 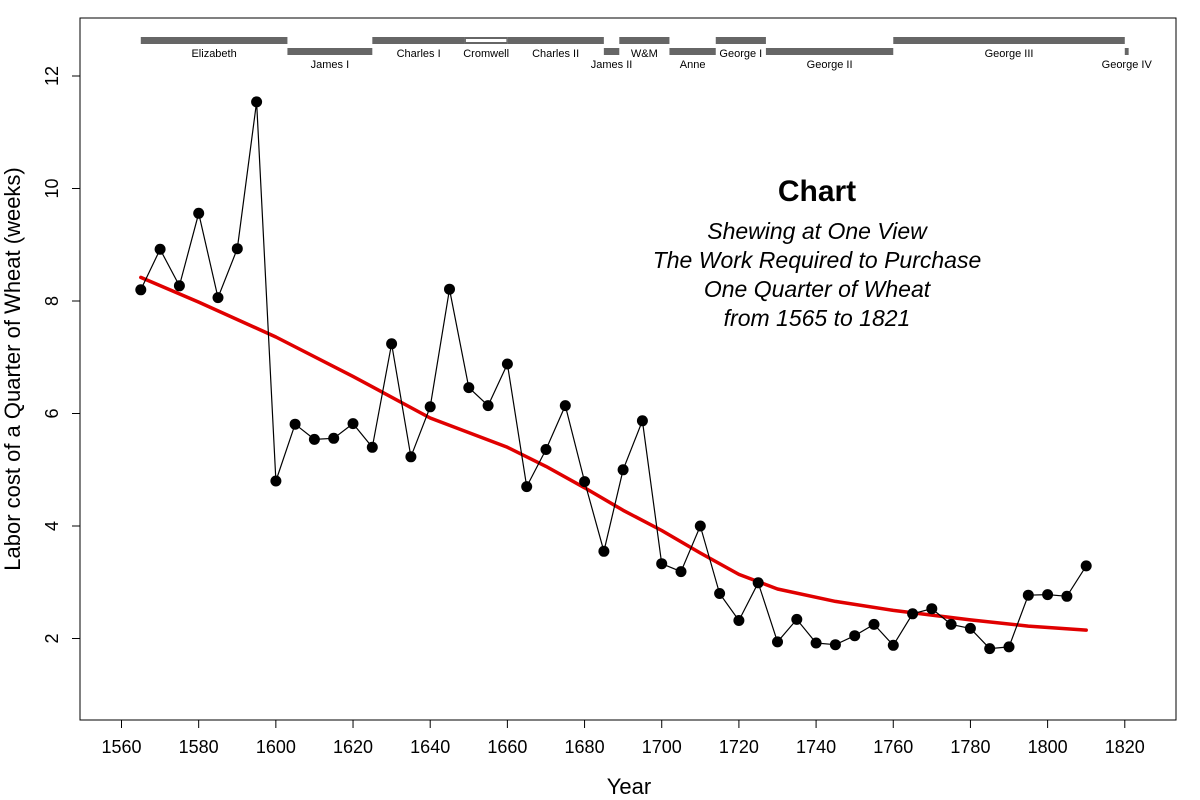 I want to click on chart-subtitle-line-1: Shewing at One View, so click(x=817, y=231).